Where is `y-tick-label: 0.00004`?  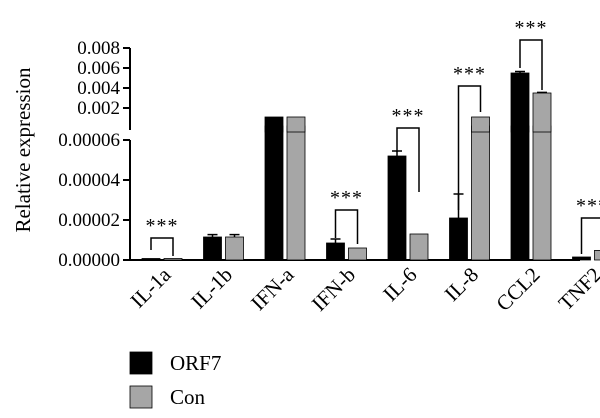
y-tick-label: 0.00004 is located at coordinates (89, 180).